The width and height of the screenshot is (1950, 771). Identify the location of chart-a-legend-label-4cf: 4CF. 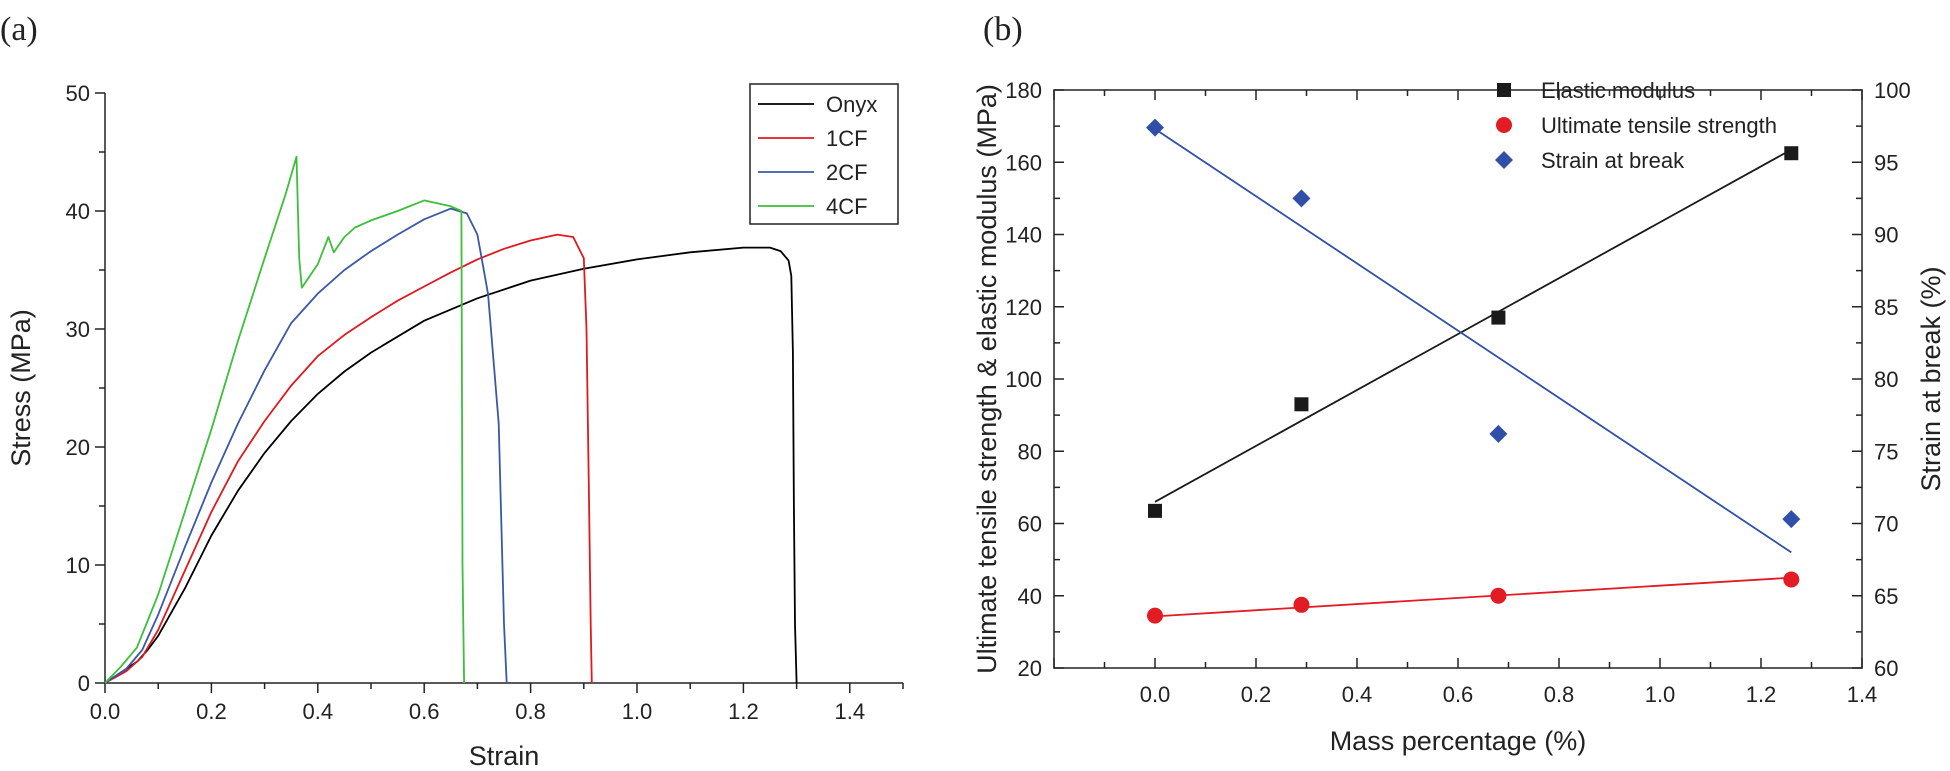
(847, 206).